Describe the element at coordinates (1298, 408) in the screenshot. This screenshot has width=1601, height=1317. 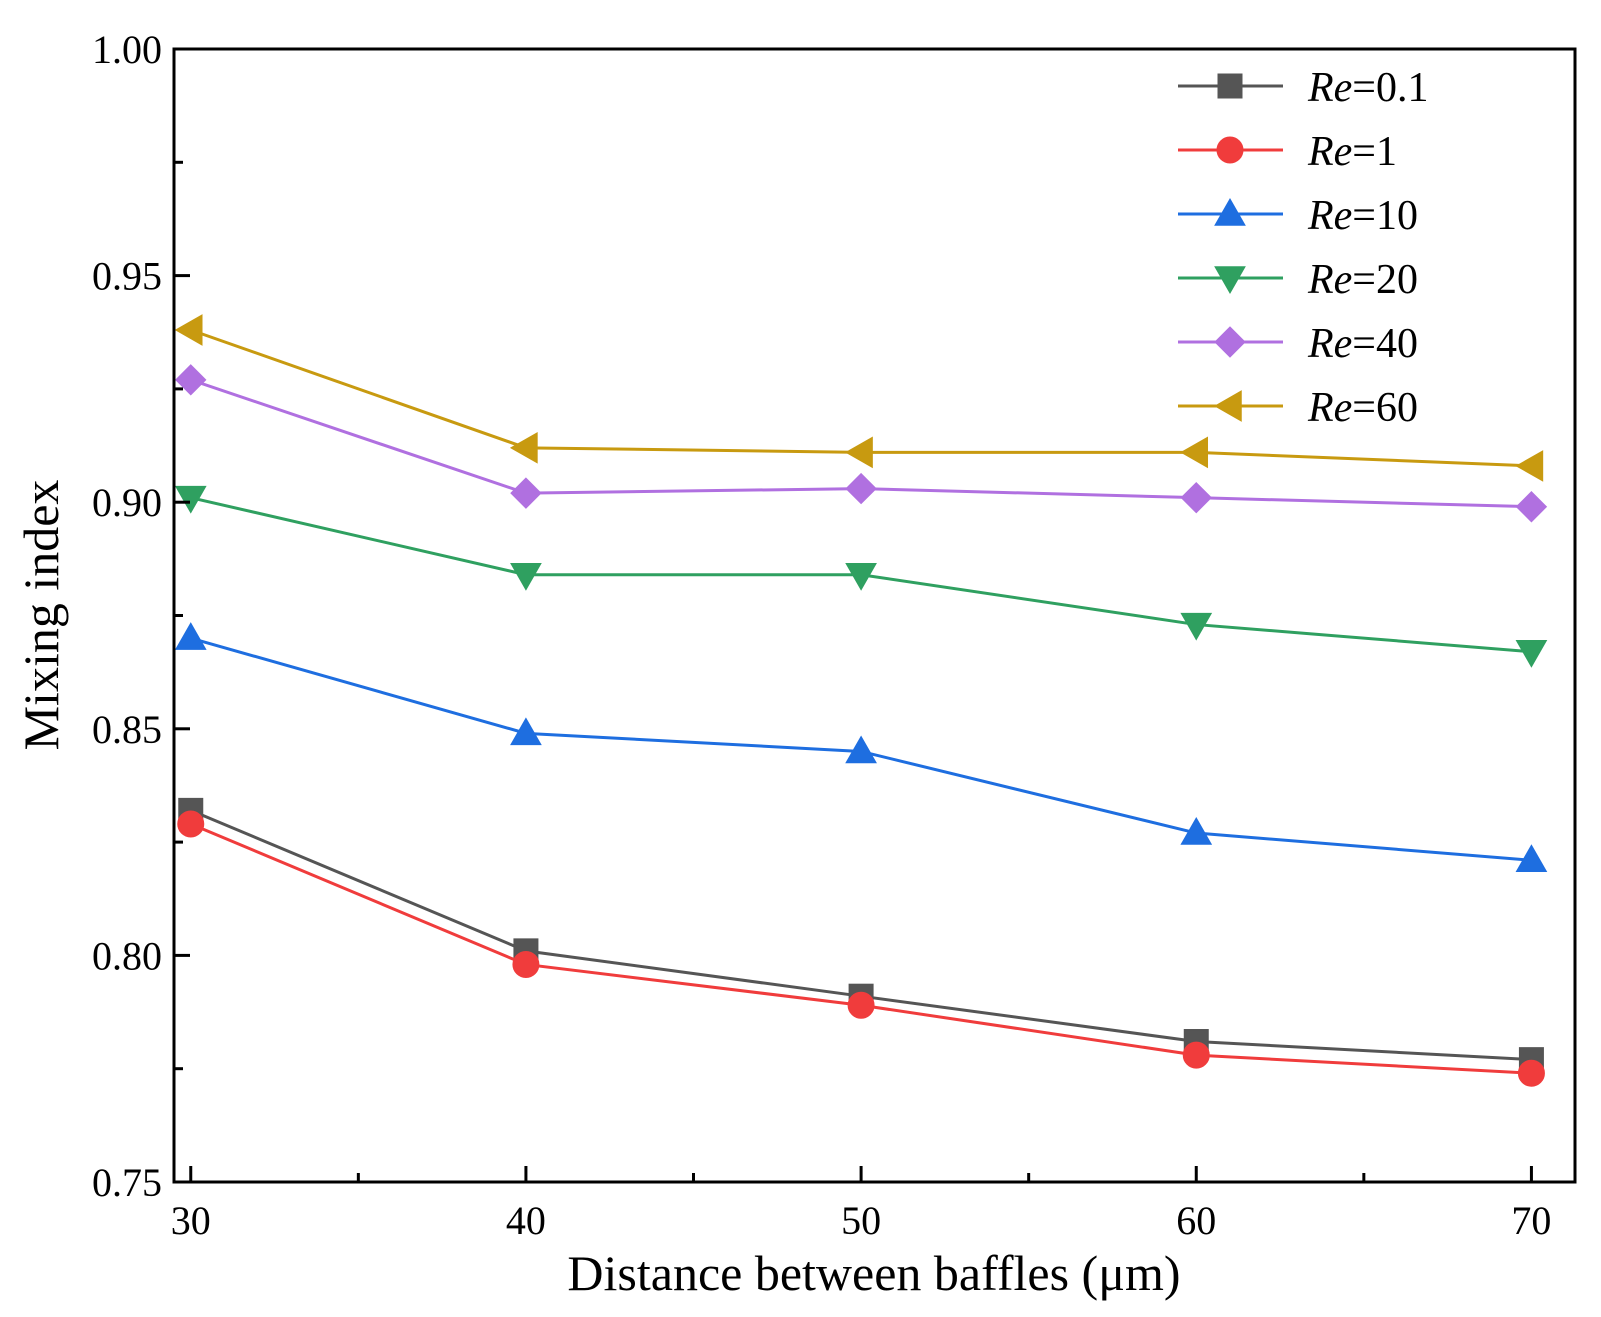
I see `legend-item: Re=60` at that location.